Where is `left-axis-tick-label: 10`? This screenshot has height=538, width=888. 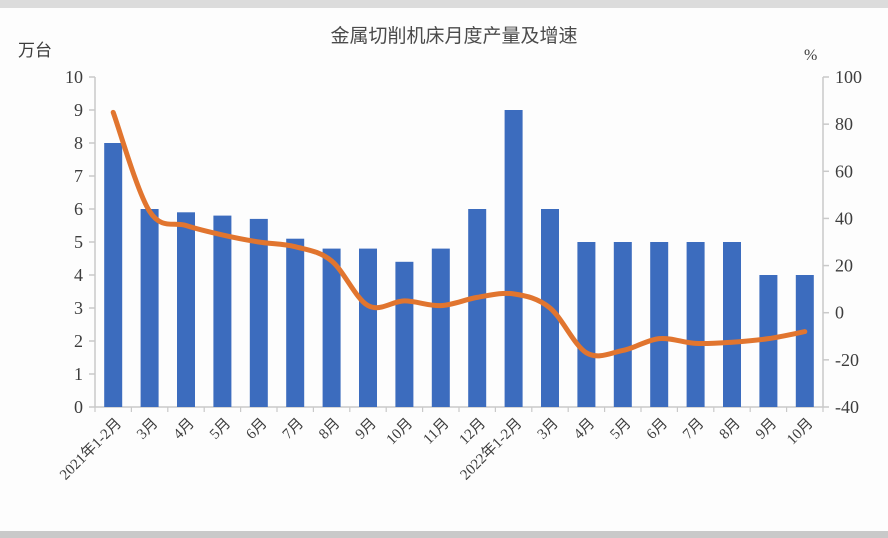
left-axis-tick-label: 10 is located at coordinates (74, 77).